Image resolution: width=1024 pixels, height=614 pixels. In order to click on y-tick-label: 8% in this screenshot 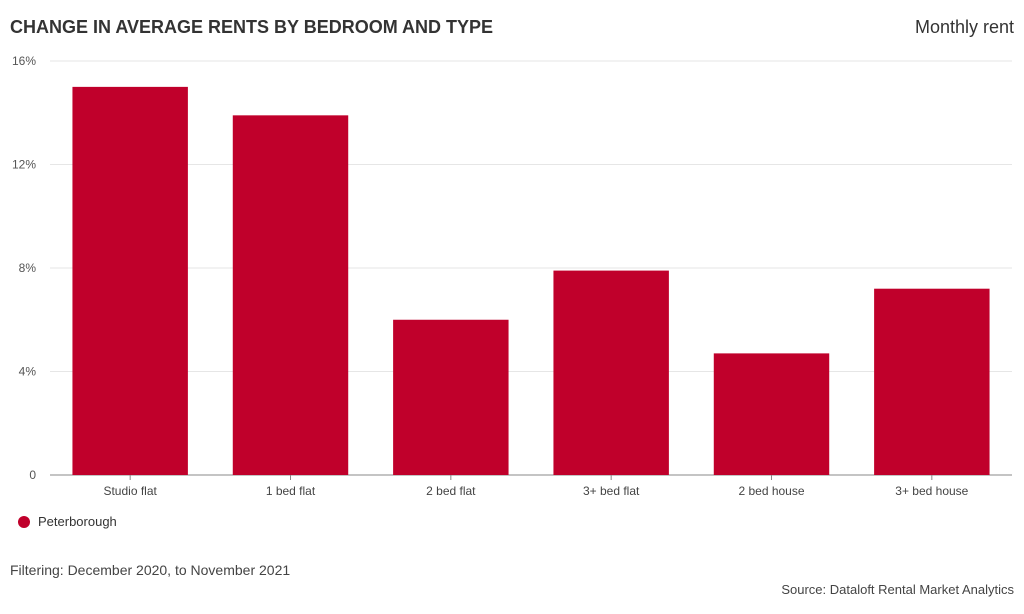, I will do `click(28, 268)`.